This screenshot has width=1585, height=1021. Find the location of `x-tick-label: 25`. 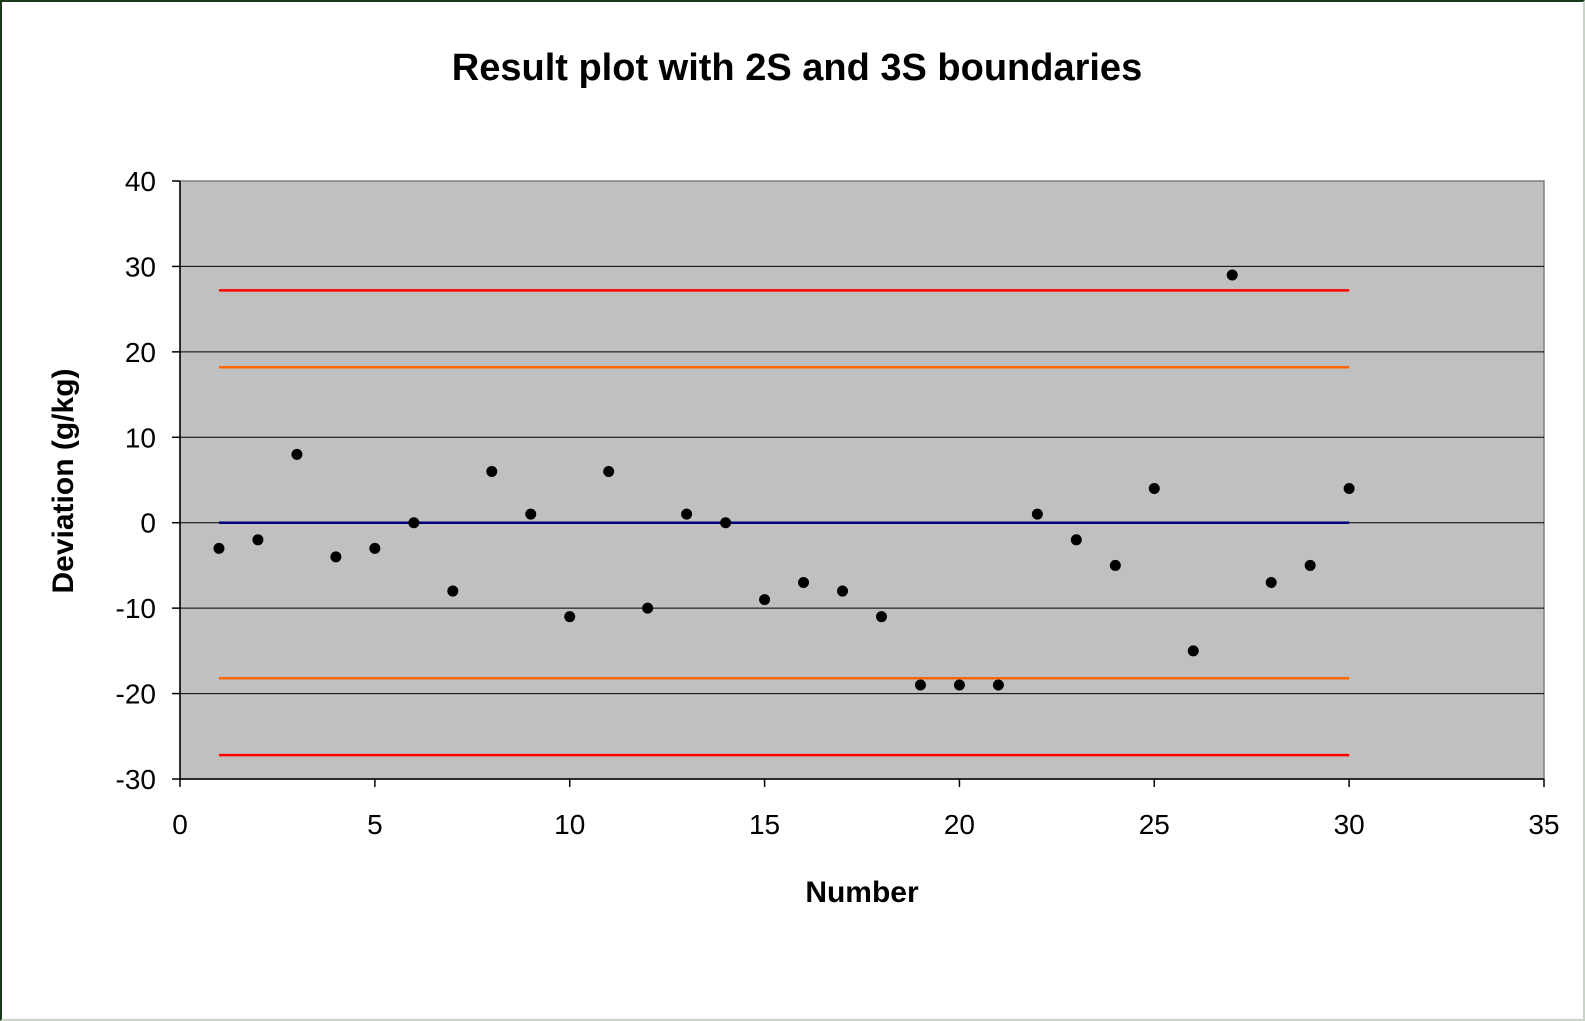

x-tick-label: 25 is located at coordinates (1154, 824).